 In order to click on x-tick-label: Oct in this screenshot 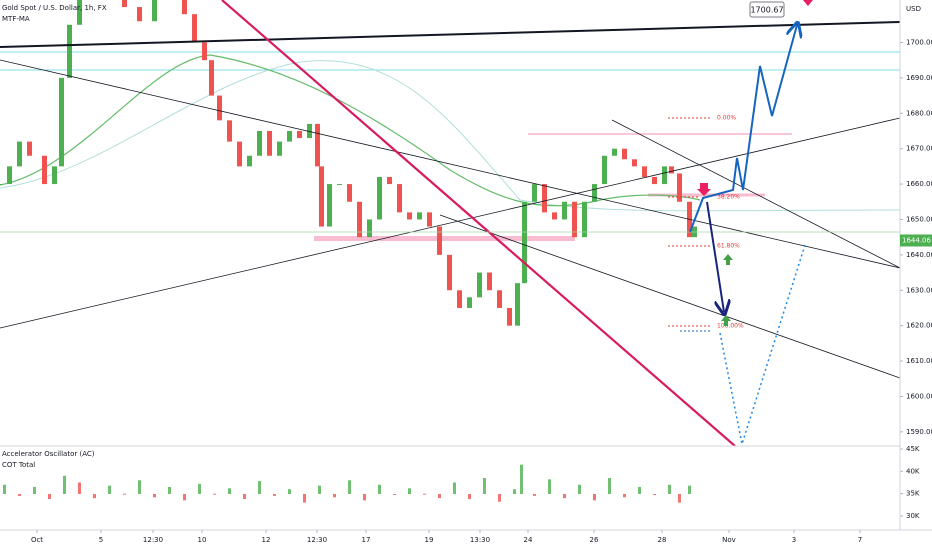, I will do `click(37, 540)`.